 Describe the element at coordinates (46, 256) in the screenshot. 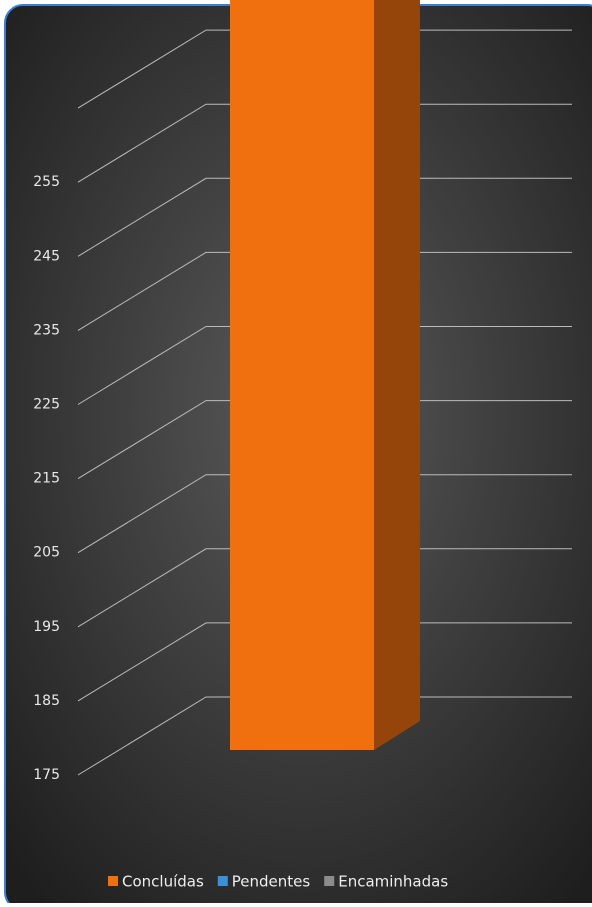

I see `y-tick-label: 245` at that location.